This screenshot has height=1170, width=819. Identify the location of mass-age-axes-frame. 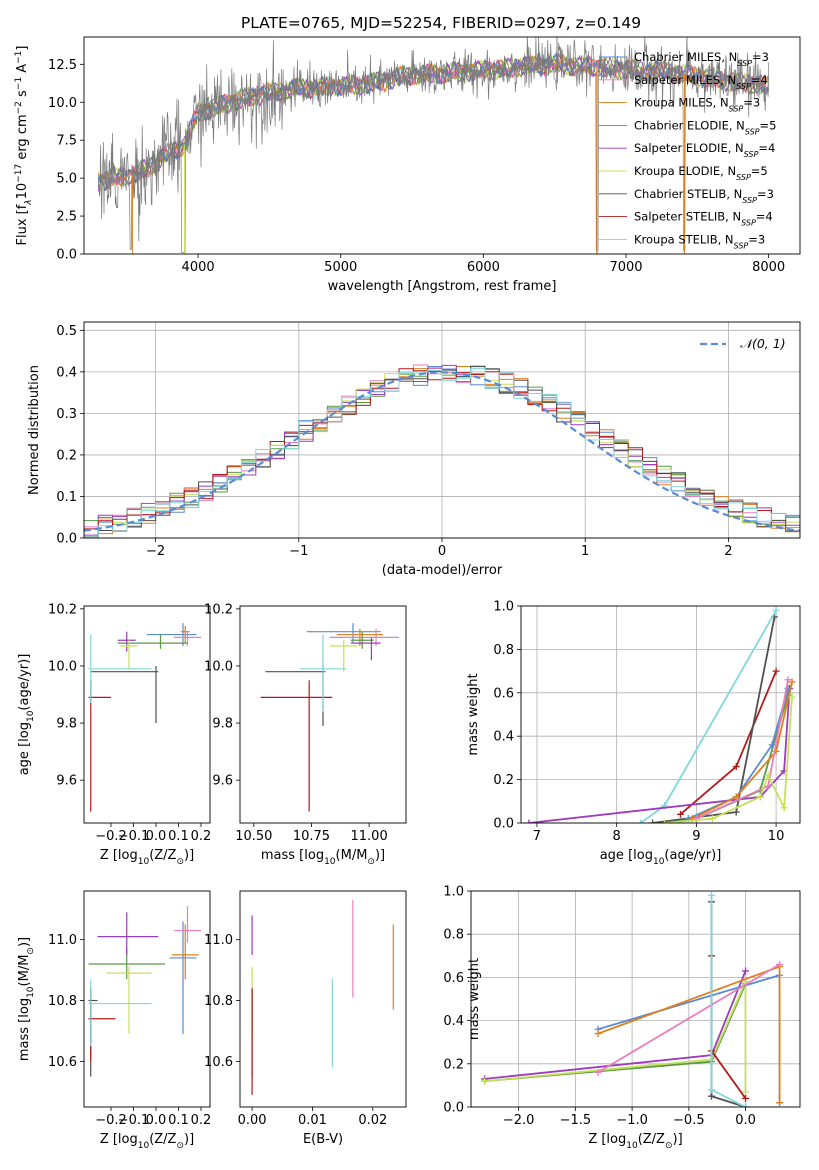
(323, 714).